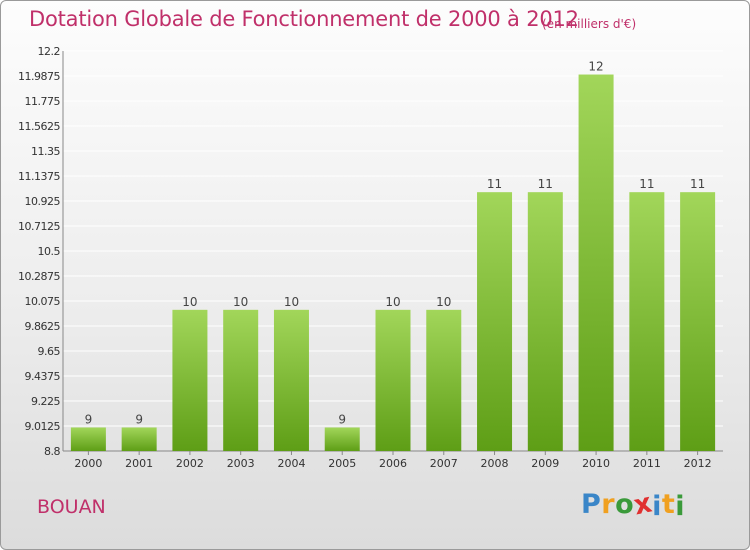  What do you see at coordinates (39, 76) in the screenshot?
I see `y-tick-label: 11.9875` at bounding box center [39, 76].